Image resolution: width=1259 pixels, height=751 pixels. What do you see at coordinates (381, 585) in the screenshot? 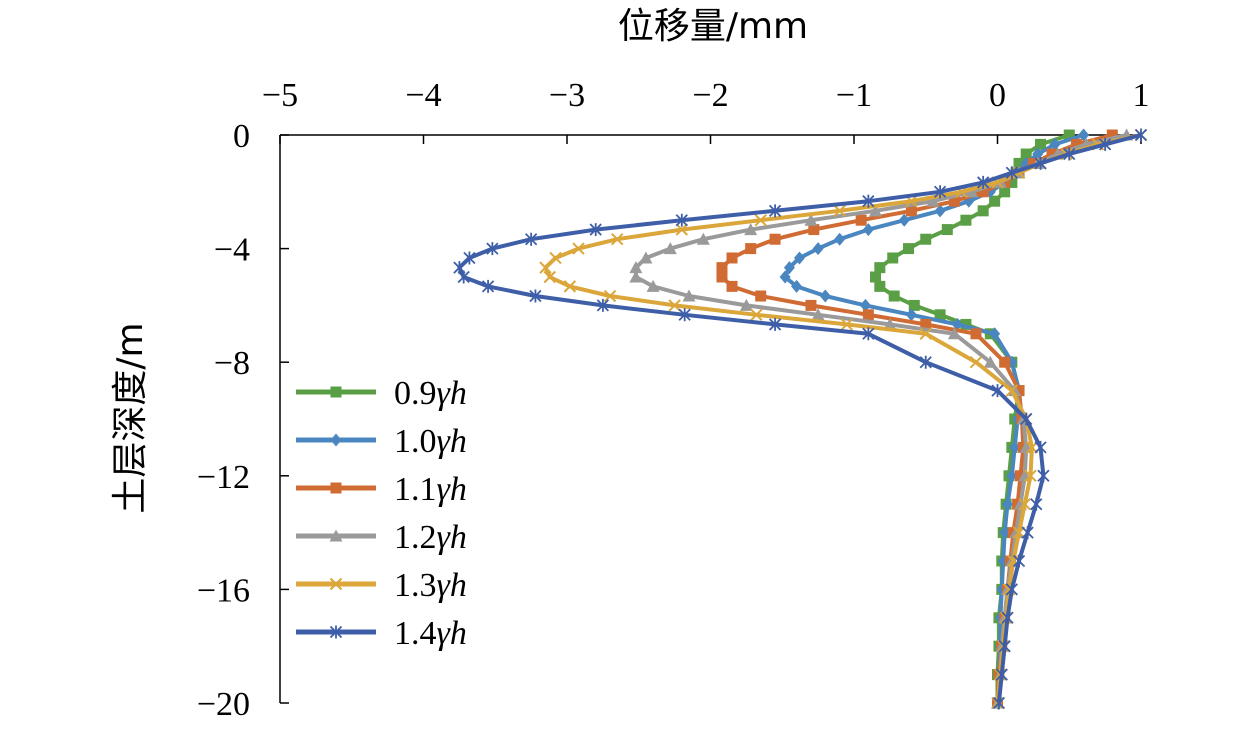
I see `legend-item-1.3: 1.3γh` at bounding box center [381, 585].